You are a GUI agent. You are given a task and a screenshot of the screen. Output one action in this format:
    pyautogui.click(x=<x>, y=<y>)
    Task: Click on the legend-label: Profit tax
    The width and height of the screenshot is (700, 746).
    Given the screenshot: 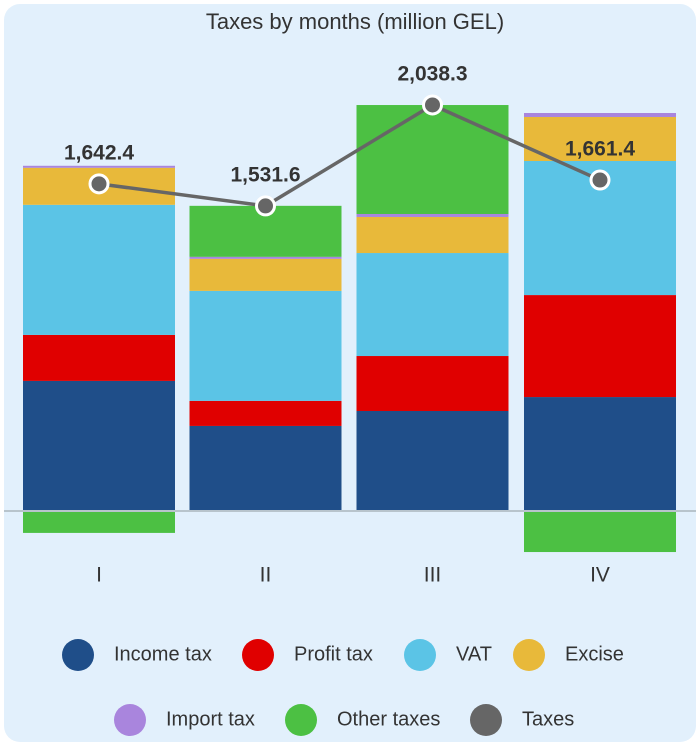 What is the action you would take?
    pyautogui.click(x=333, y=654)
    